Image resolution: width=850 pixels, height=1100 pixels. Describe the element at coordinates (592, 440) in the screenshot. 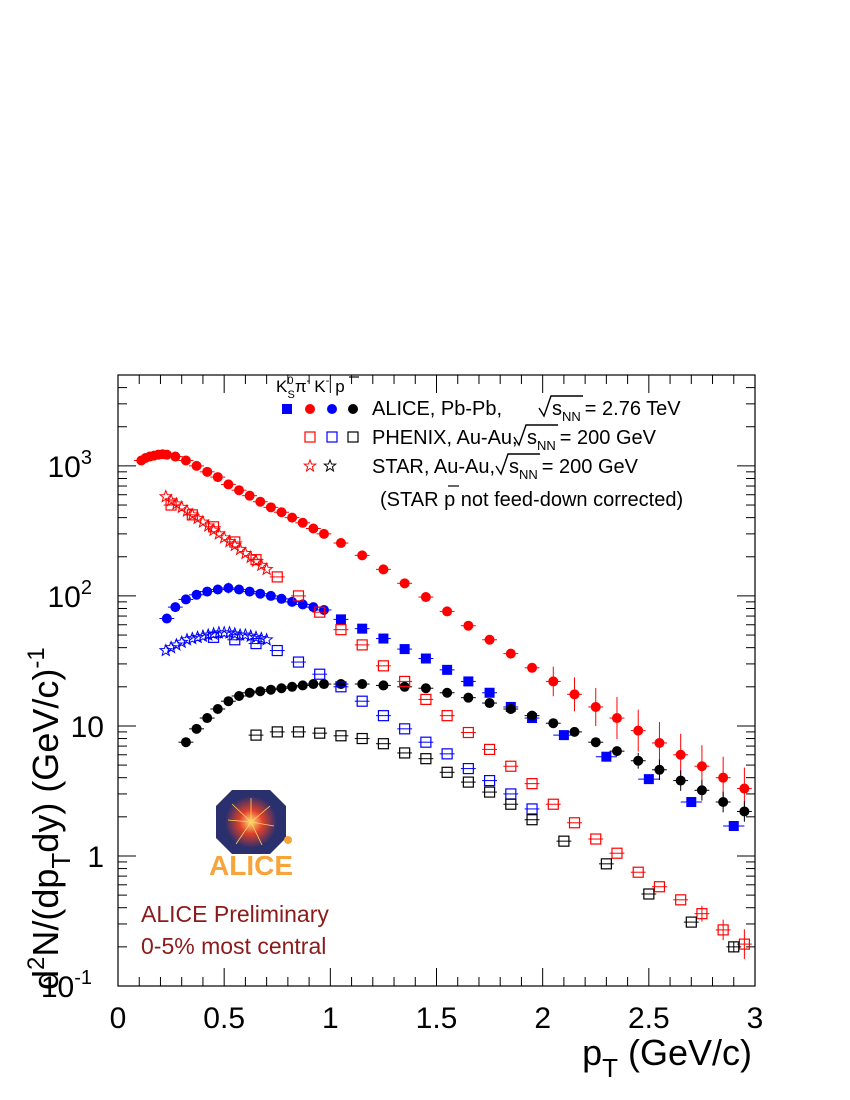

I see `legend-energy-phenix: sNN = 200 GeV` at that location.